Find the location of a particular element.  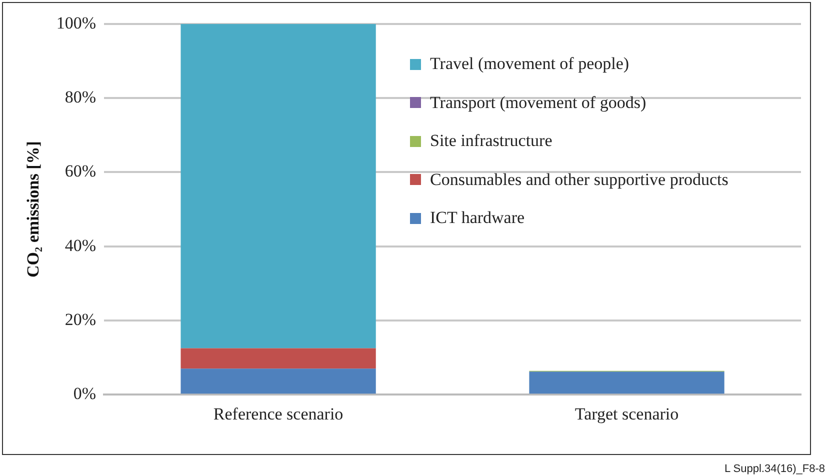

y-tick-label: 60% is located at coordinates (80, 171).